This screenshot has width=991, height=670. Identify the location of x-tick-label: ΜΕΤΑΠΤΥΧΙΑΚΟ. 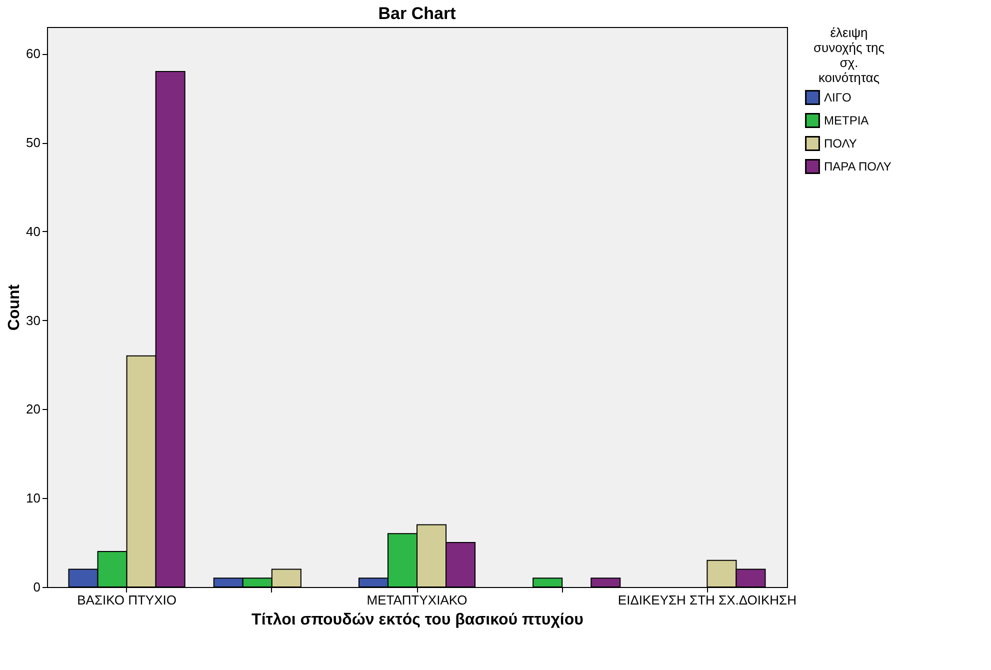
(417, 600).